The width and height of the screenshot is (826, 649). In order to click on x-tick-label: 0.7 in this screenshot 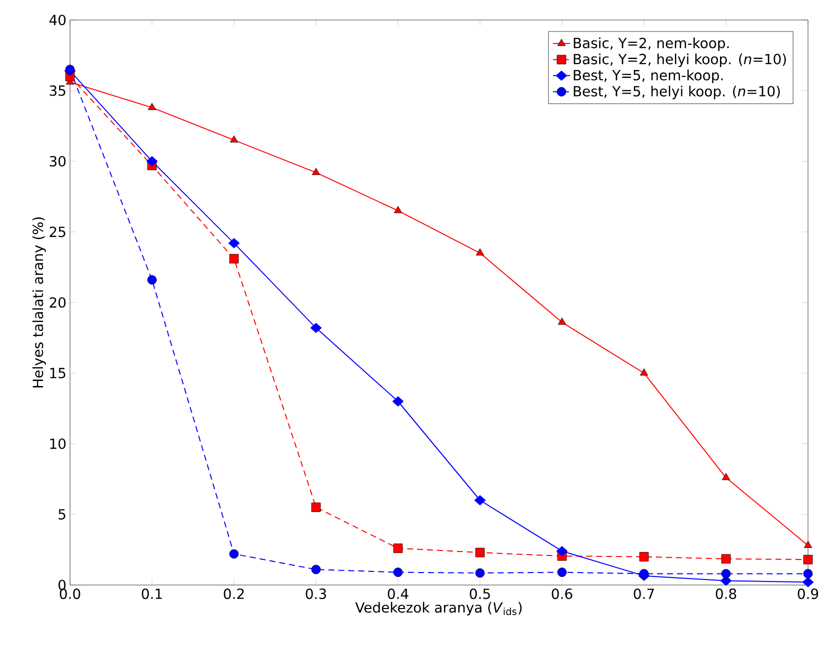, I will do `click(644, 594)`.